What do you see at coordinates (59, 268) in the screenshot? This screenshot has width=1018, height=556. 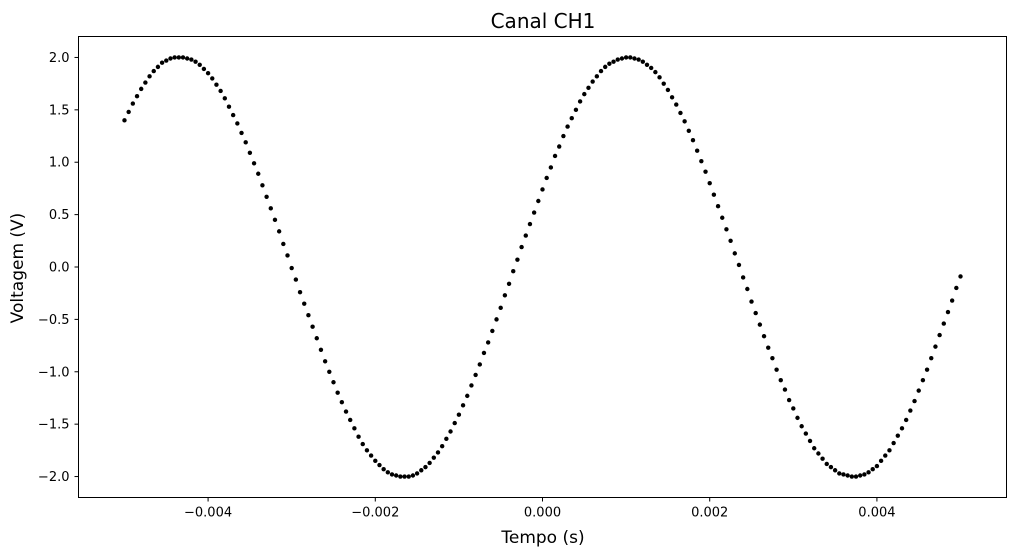 I see `y-tick-label: 0.0` at bounding box center [59, 268].